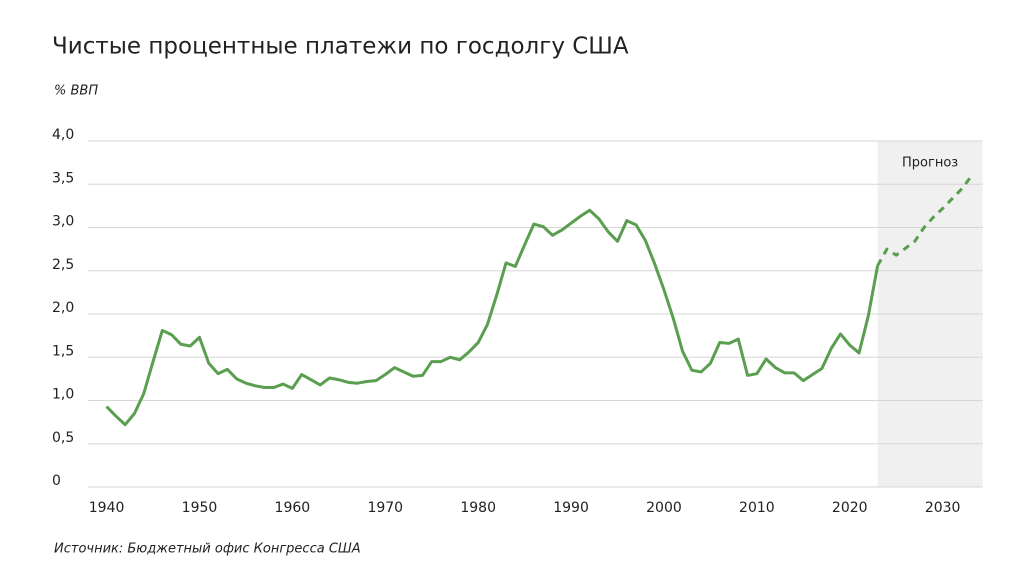 This screenshot has height=584, width=1036. I want to click on x-tick-label: 2020, so click(850, 508).